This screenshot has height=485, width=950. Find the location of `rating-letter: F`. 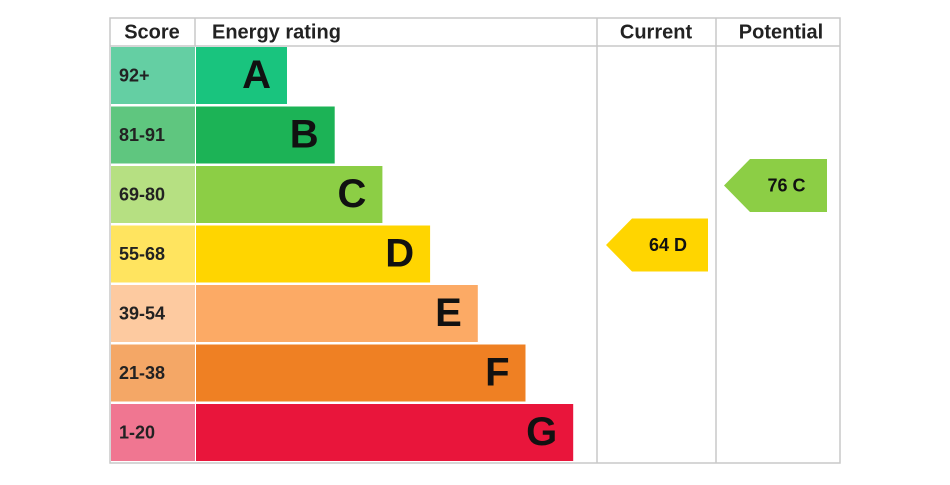

rating-letter: F is located at coordinates (497, 373).